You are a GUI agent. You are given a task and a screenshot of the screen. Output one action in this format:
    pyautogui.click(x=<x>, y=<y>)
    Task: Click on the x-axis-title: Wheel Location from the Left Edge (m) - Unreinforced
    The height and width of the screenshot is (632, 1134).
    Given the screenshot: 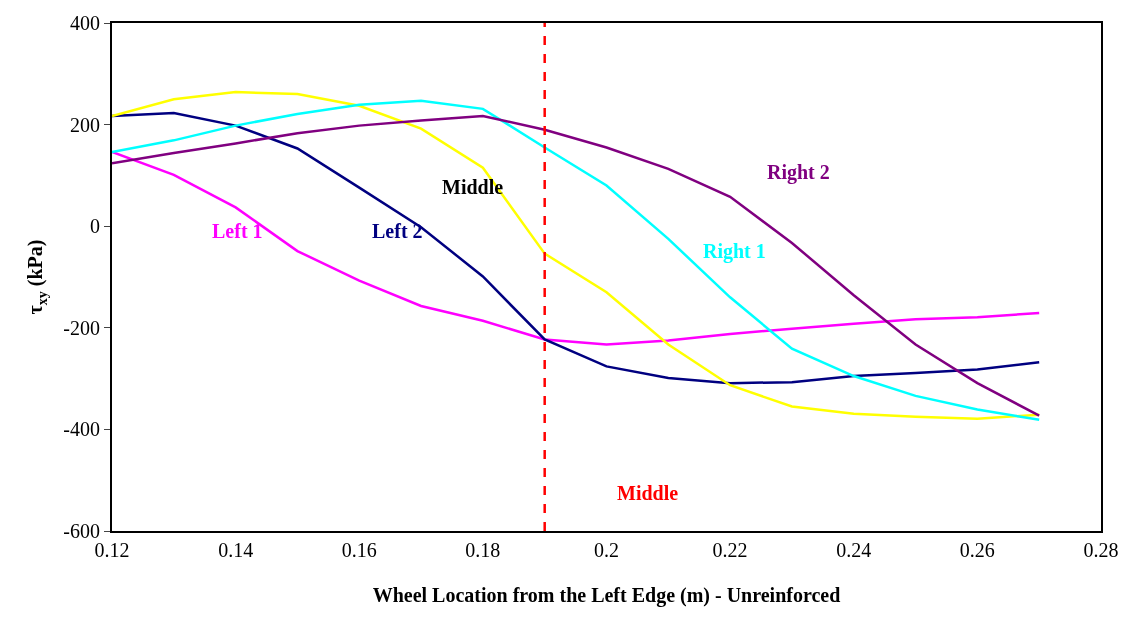 What is the action you would take?
    pyautogui.click(x=606, y=595)
    